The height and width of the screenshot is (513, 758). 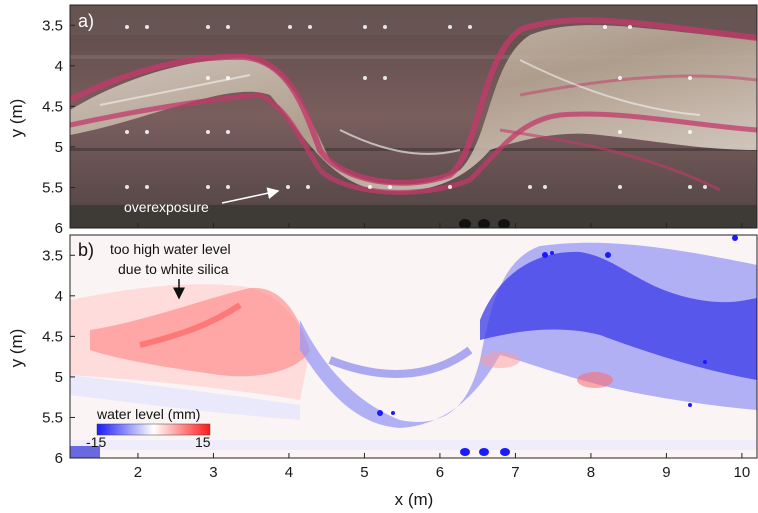 I want to click on y-tick-label-b-3: 5, so click(x=59, y=377).